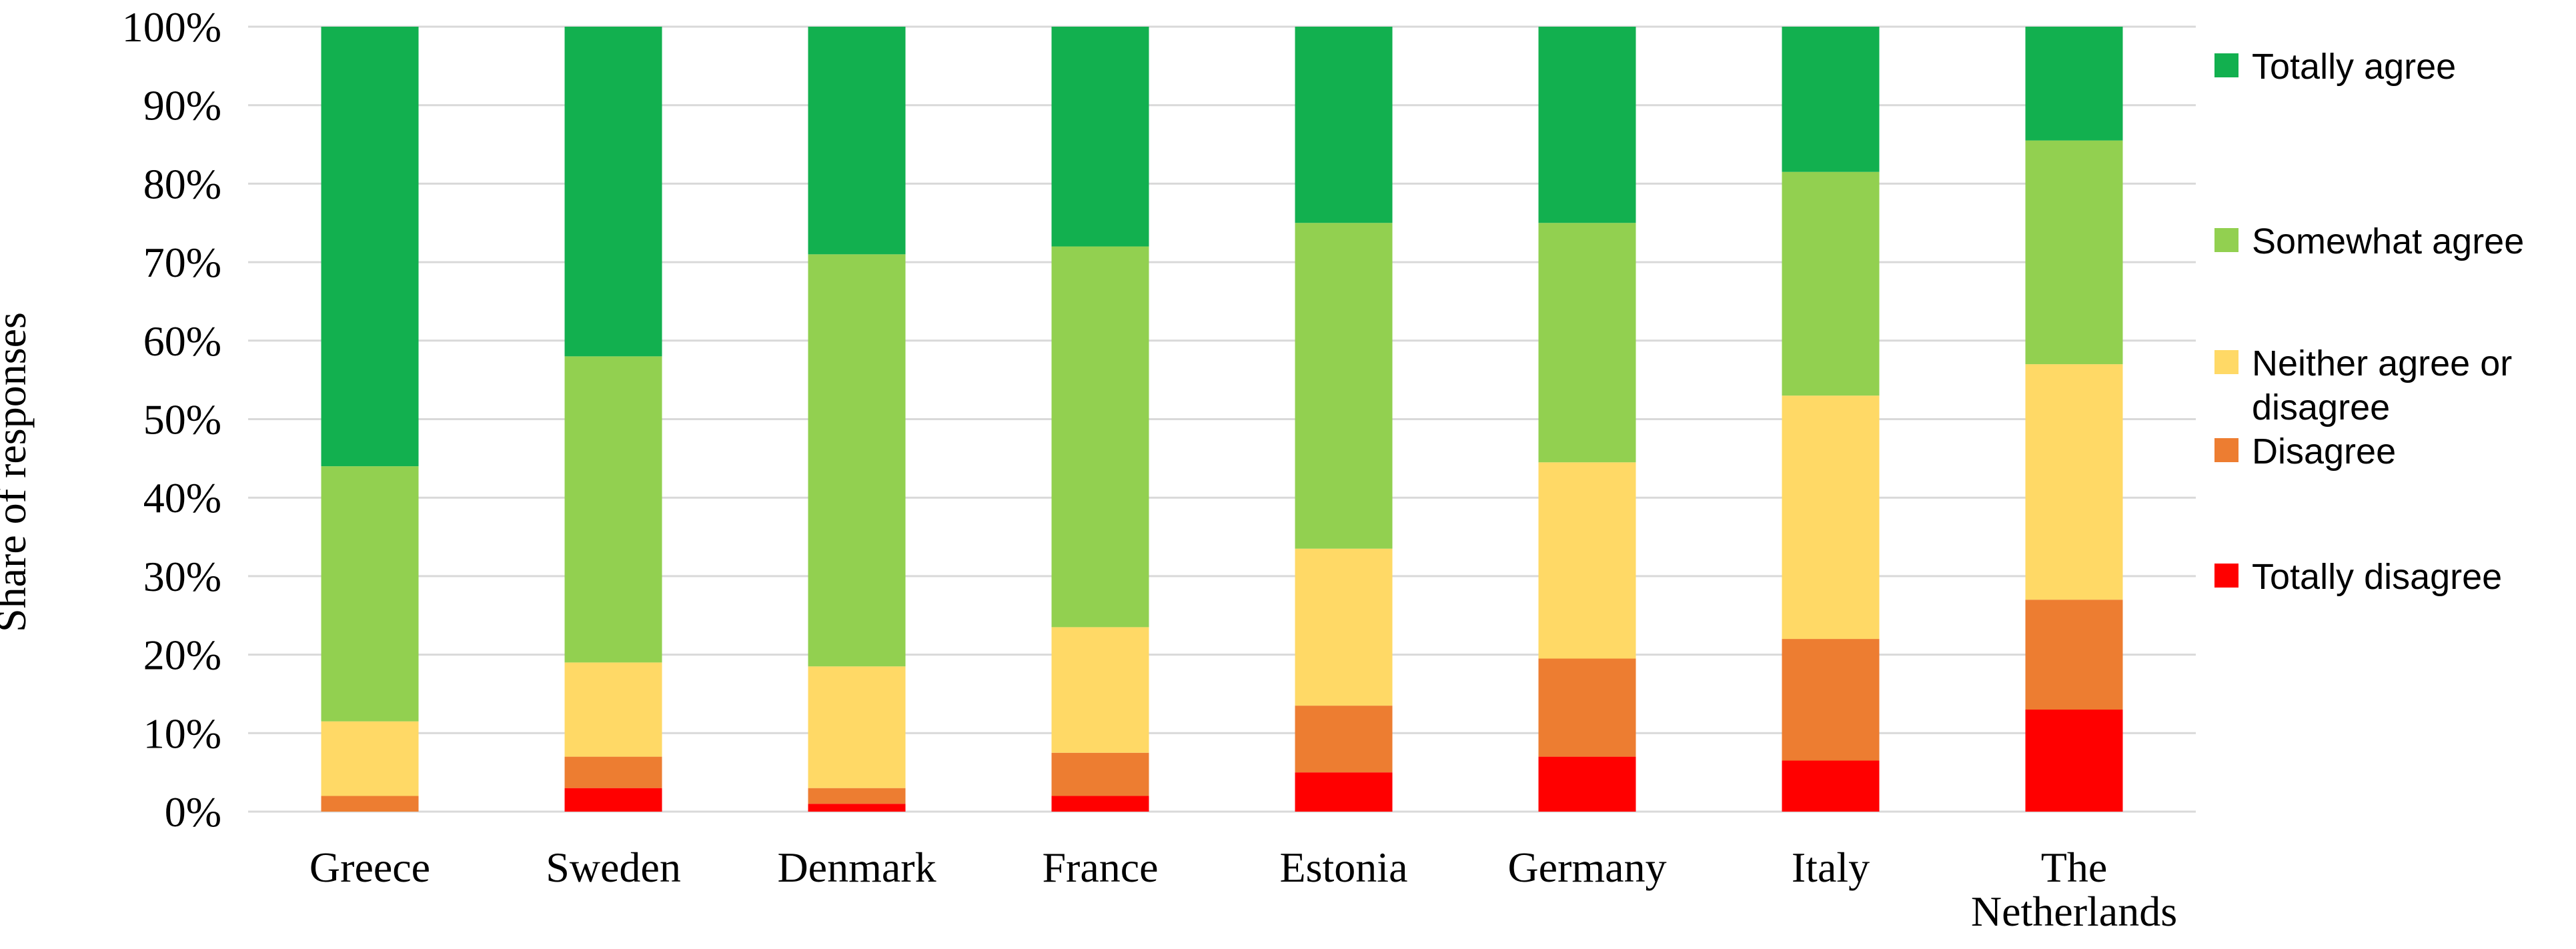 The image size is (2576, 949). What do you see at coordinates (1831, 867) in the screenshot?
I see `x-tick-label: Italy` at bounding box center [1831, 867].